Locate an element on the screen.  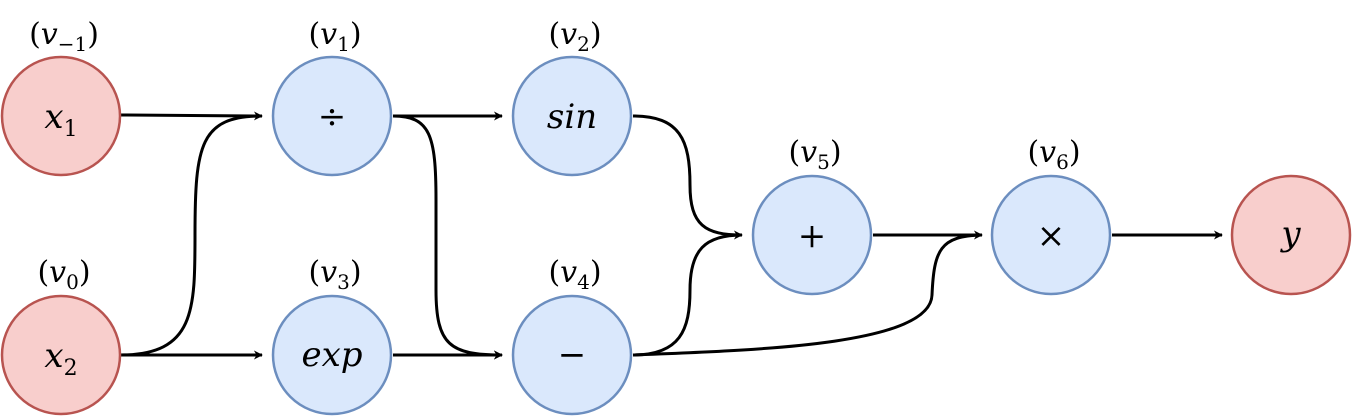
node-x1: x1 (v−1) is located at coordinates (61, 97).